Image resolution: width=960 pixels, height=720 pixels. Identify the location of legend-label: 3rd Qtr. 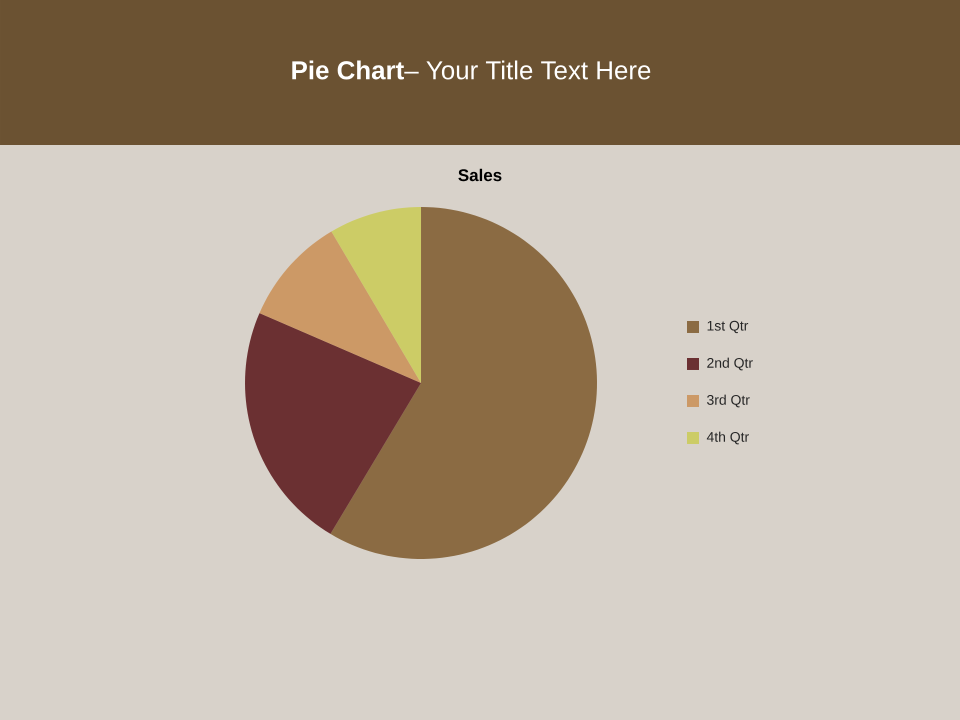
(728, 401).